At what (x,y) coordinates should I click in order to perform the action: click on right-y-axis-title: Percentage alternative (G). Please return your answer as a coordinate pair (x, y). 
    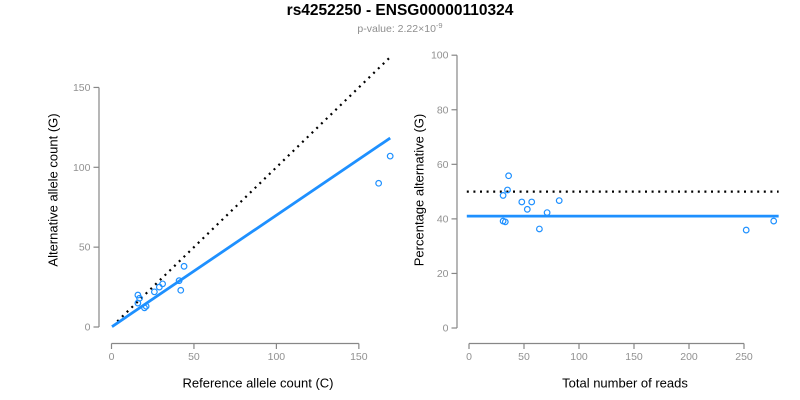
    Looking at the image, I should click on (419, 190).